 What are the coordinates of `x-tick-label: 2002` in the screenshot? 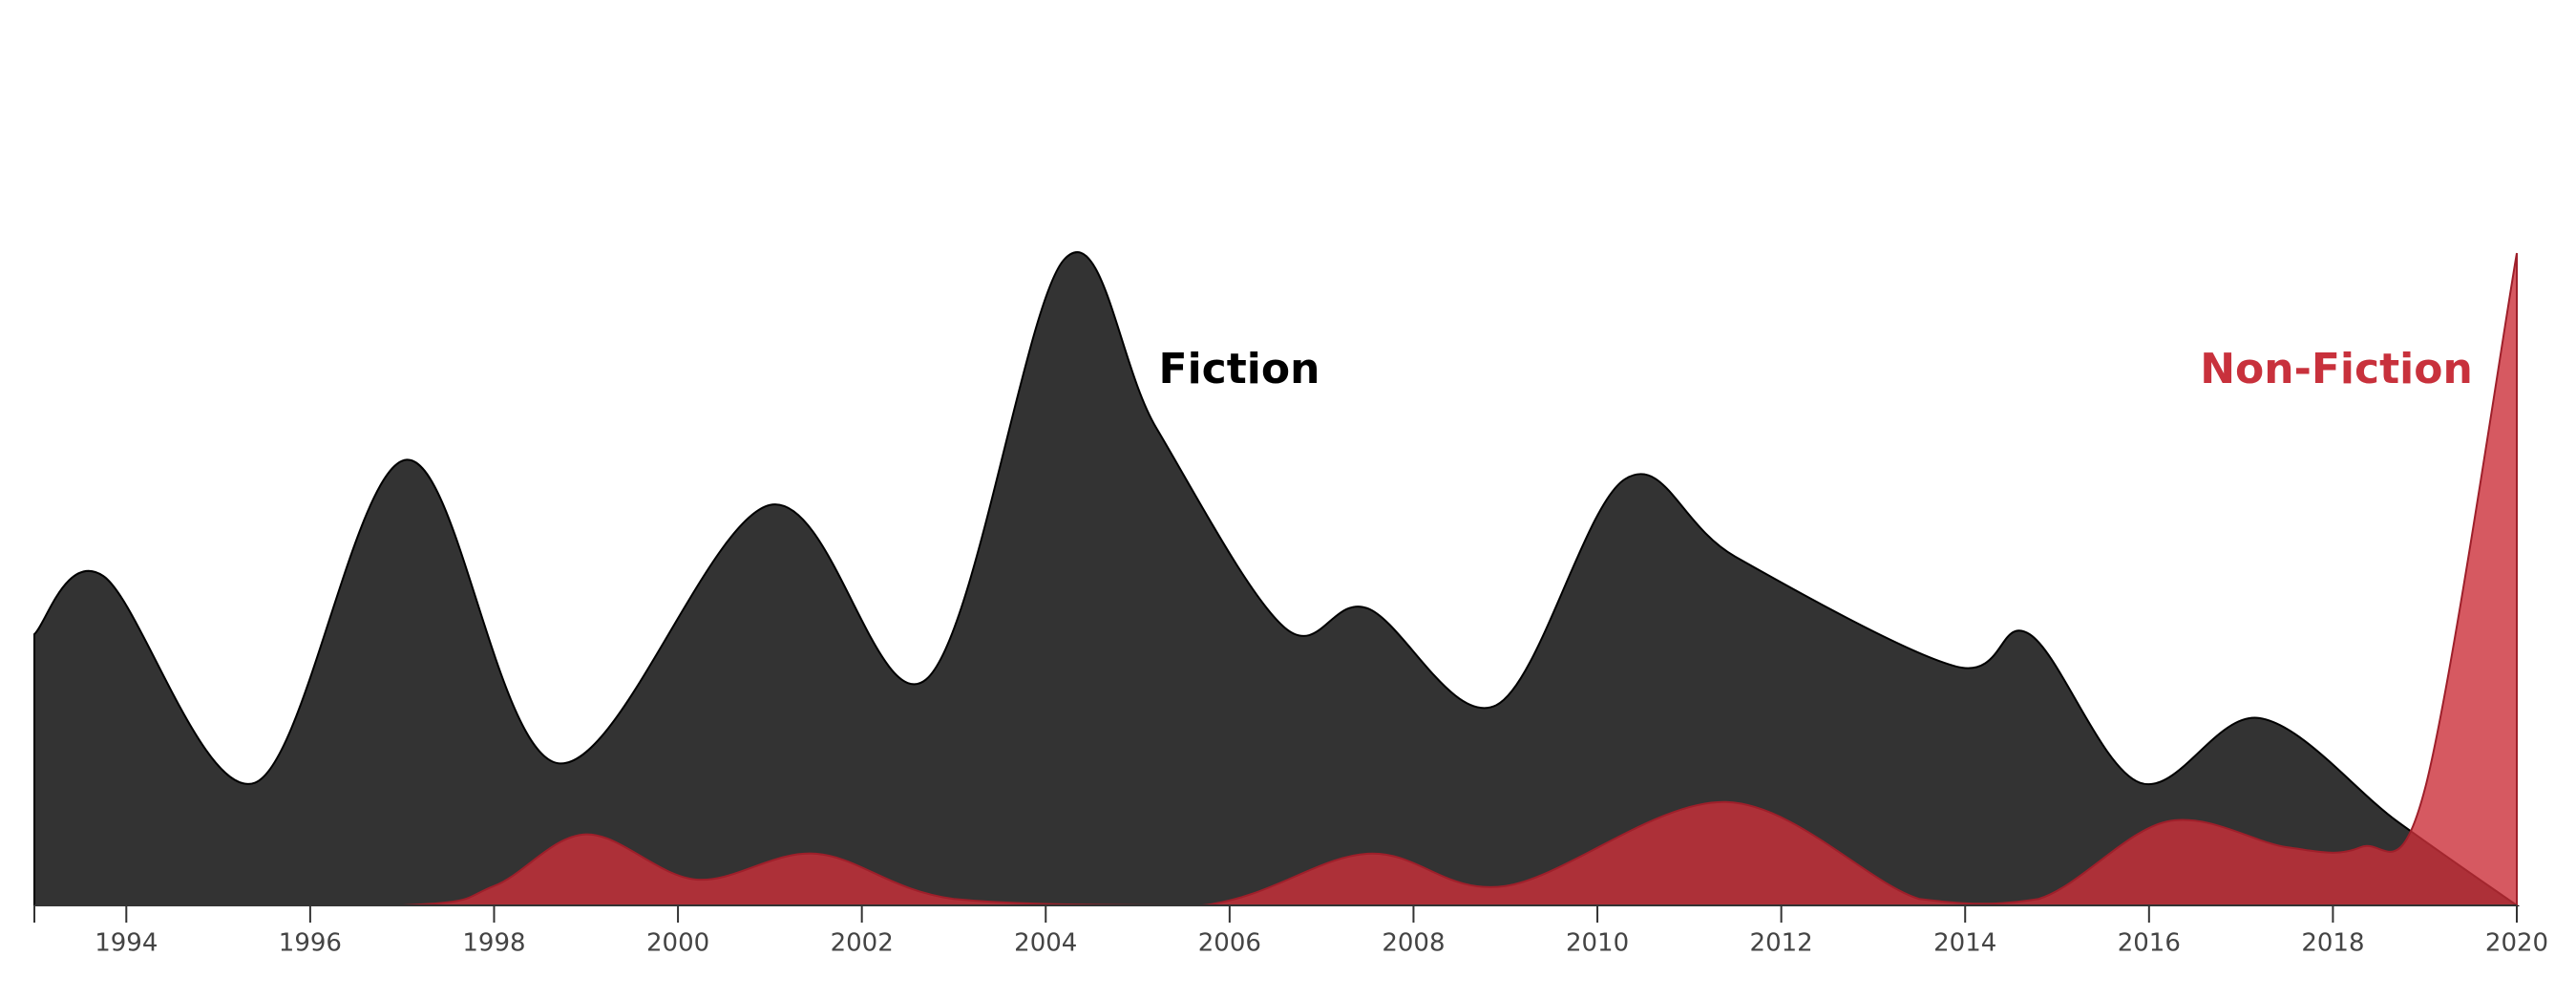 It's located at (862, 943).